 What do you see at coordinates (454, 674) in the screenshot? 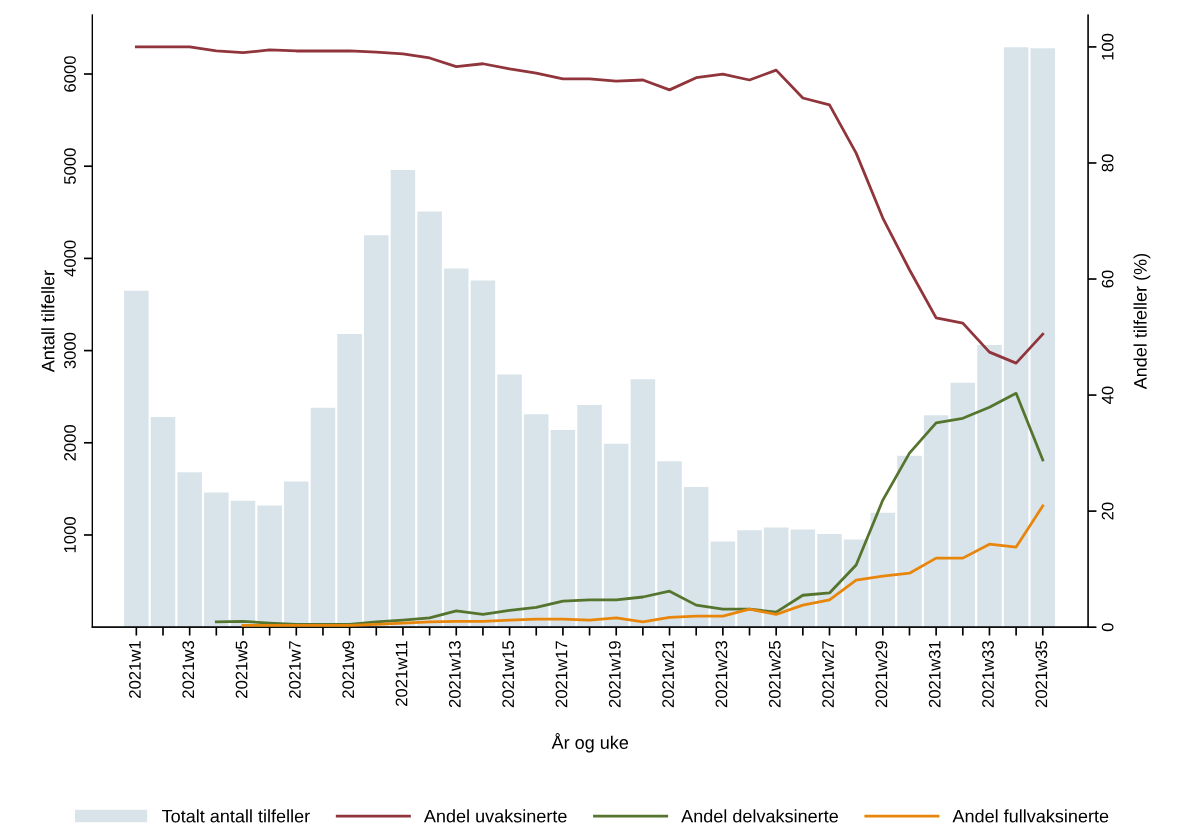
I see `x-tick-label: 2021w13` at bounding box center [454, 674].